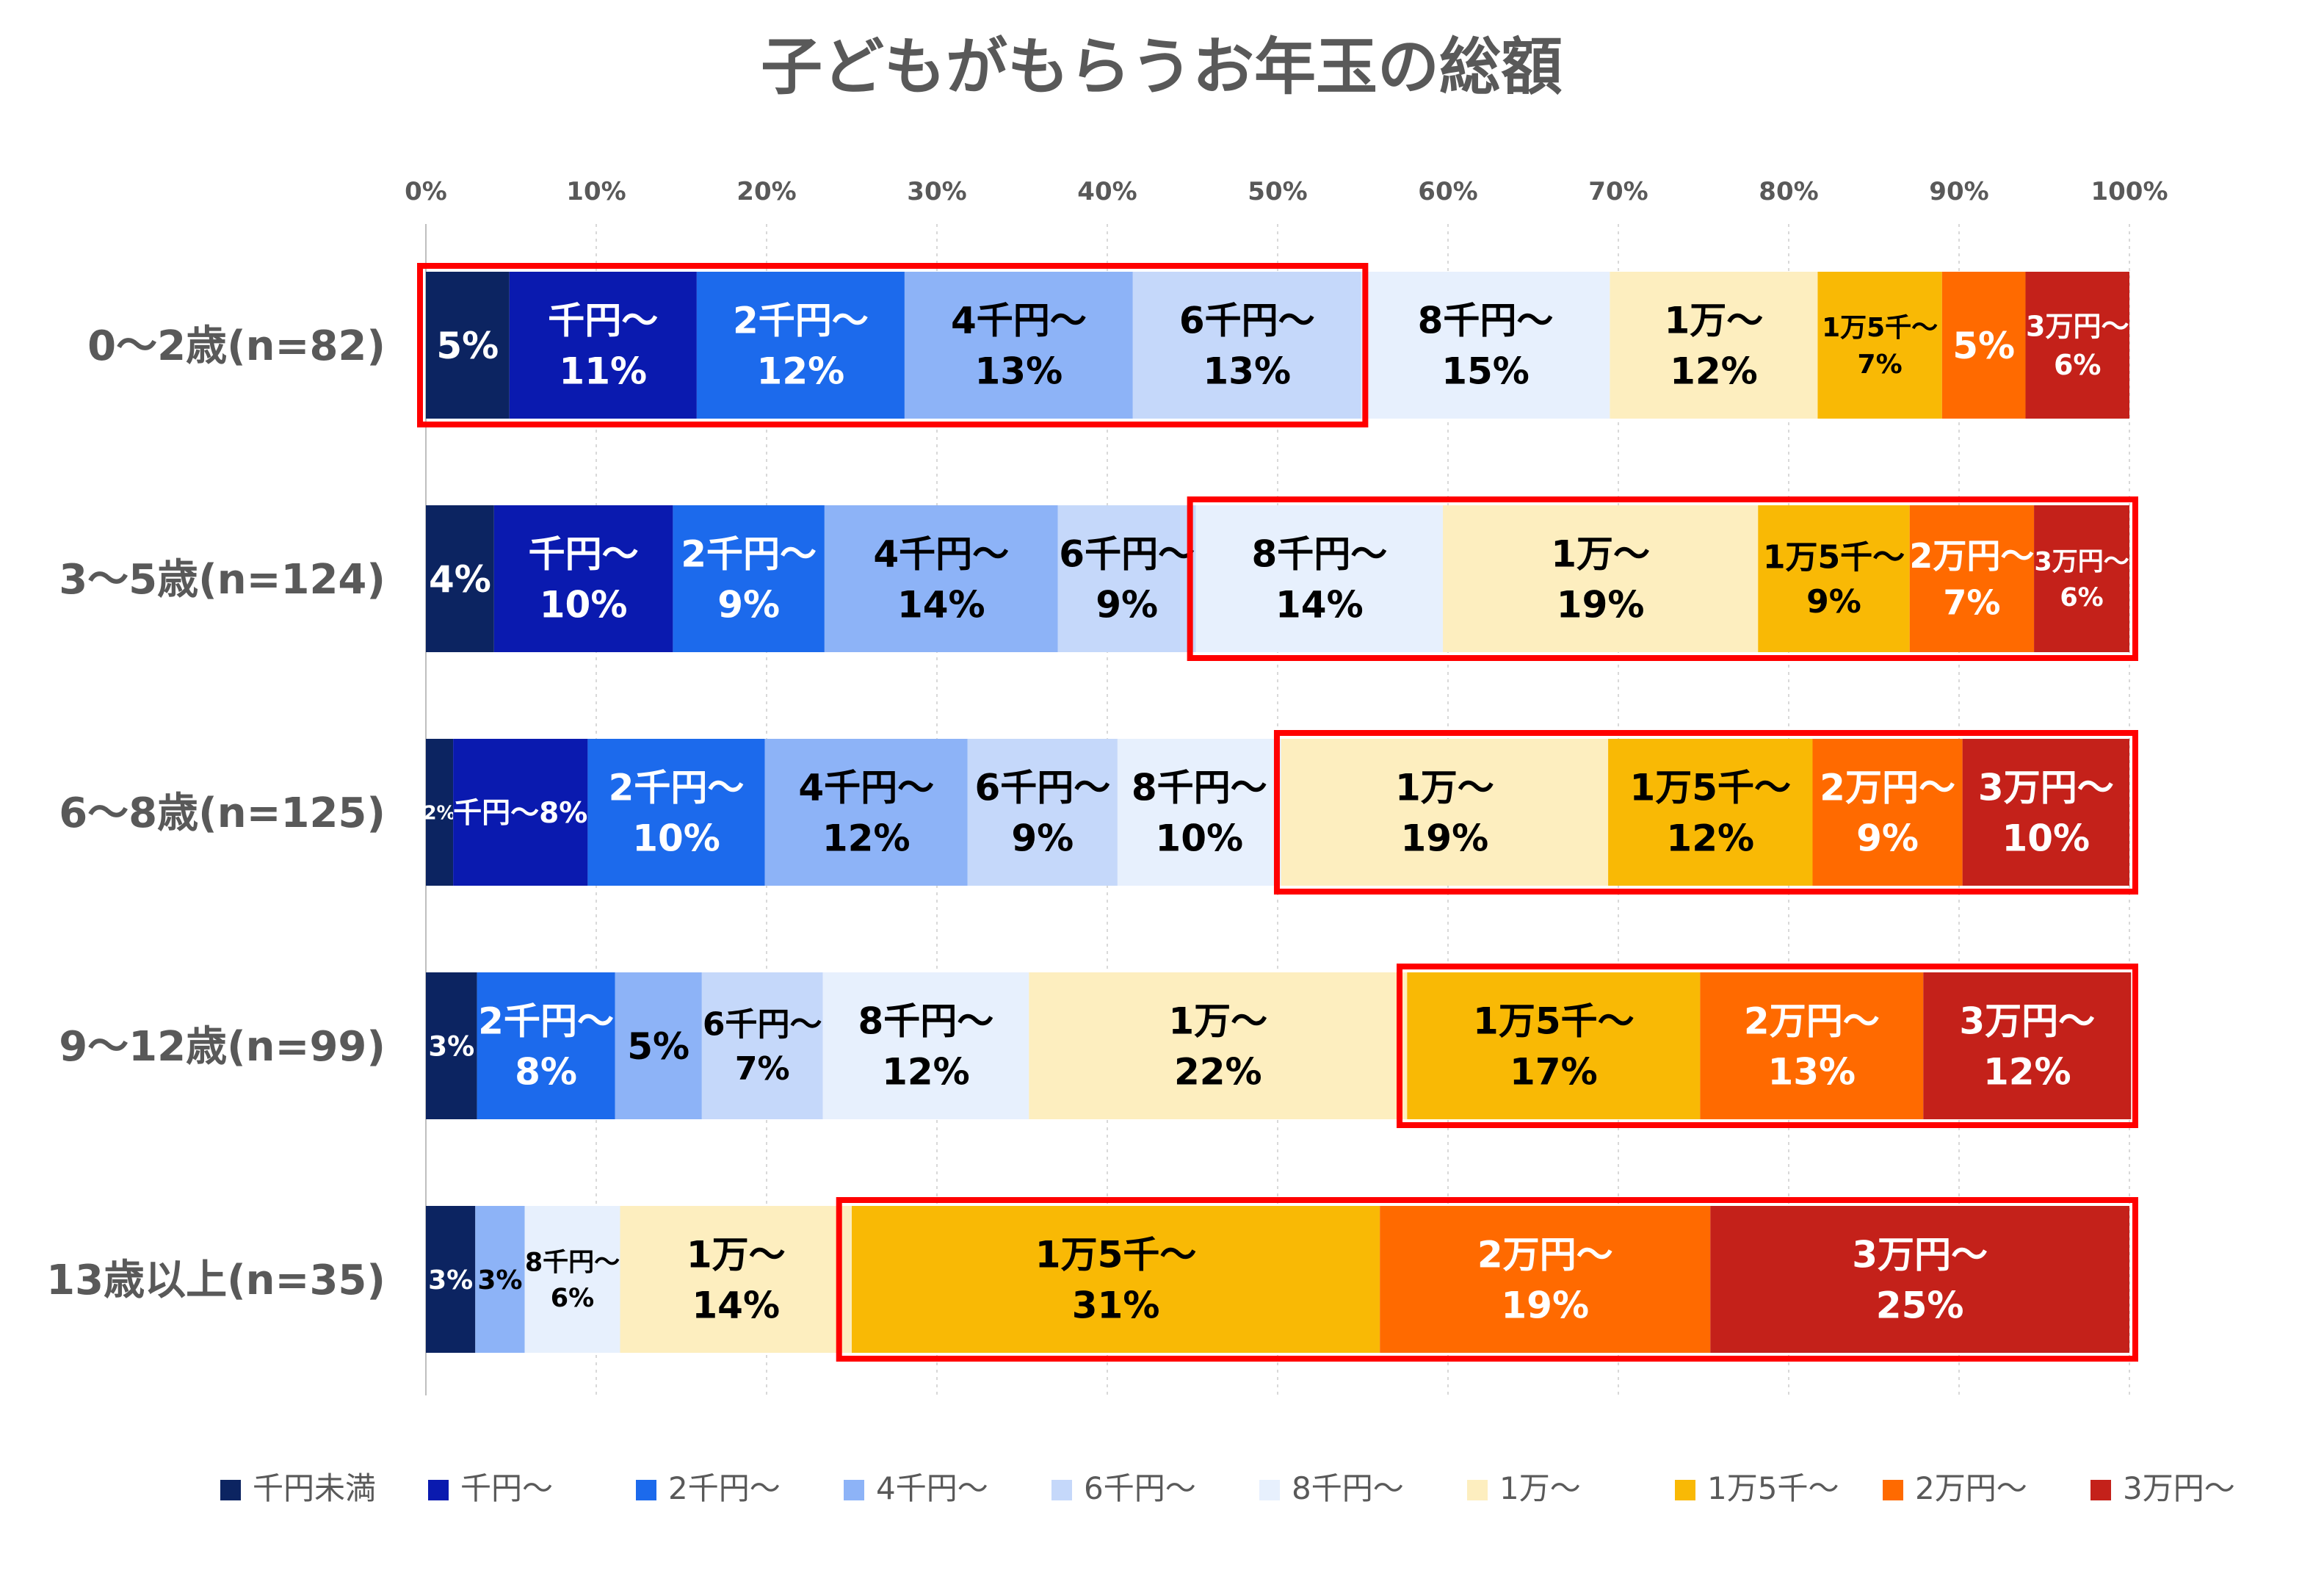  I want to click on legend-label: 6千円〜, so click(1140, 1488).